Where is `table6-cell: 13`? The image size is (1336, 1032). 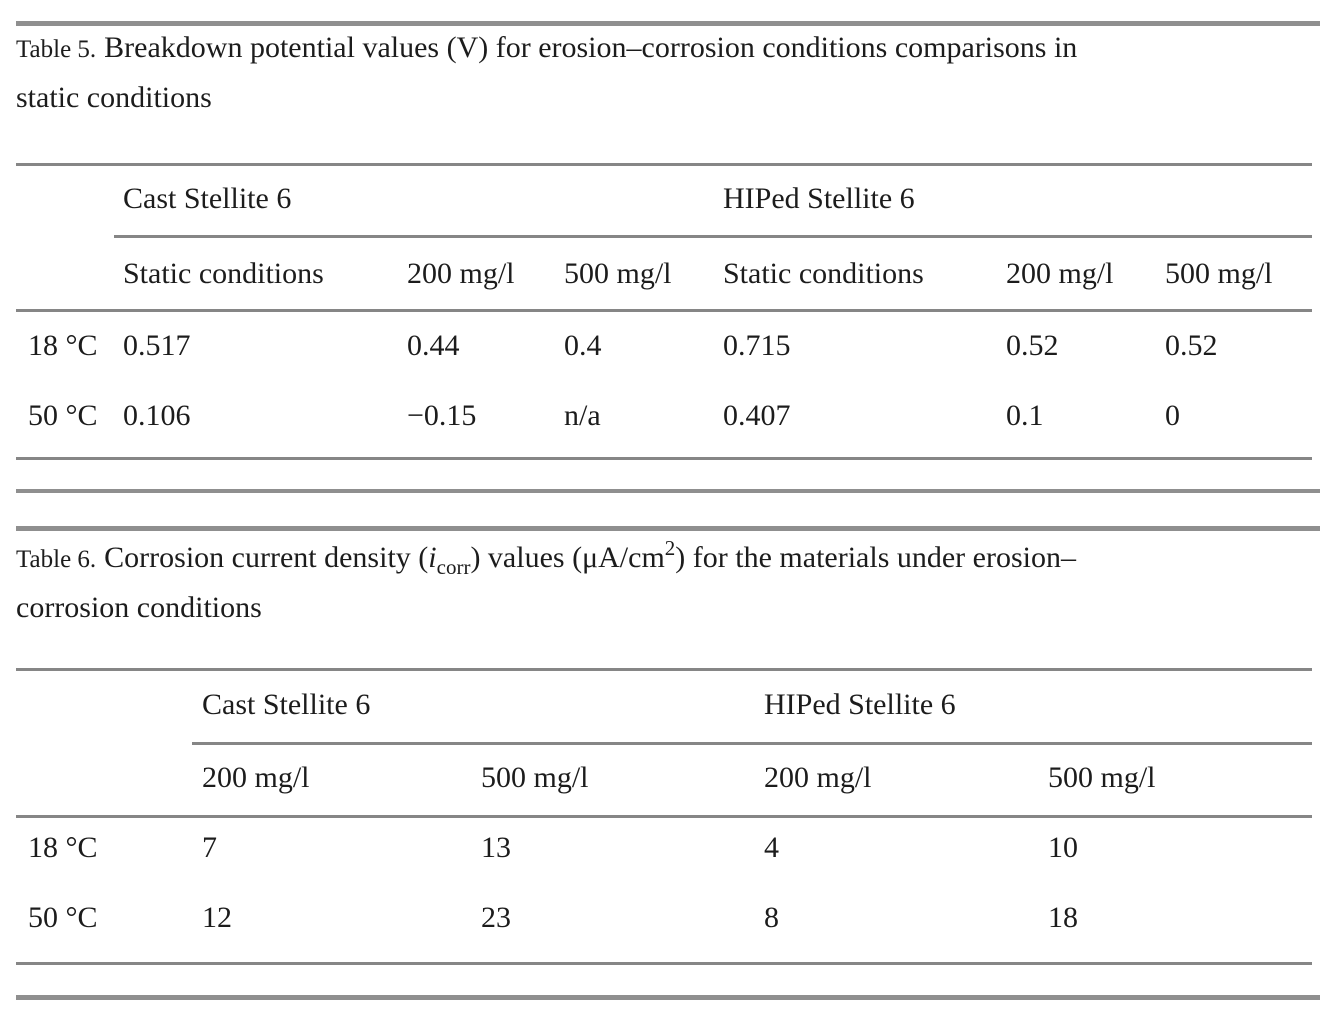
table6-cell: 13 is located at coordinates (496, 847).